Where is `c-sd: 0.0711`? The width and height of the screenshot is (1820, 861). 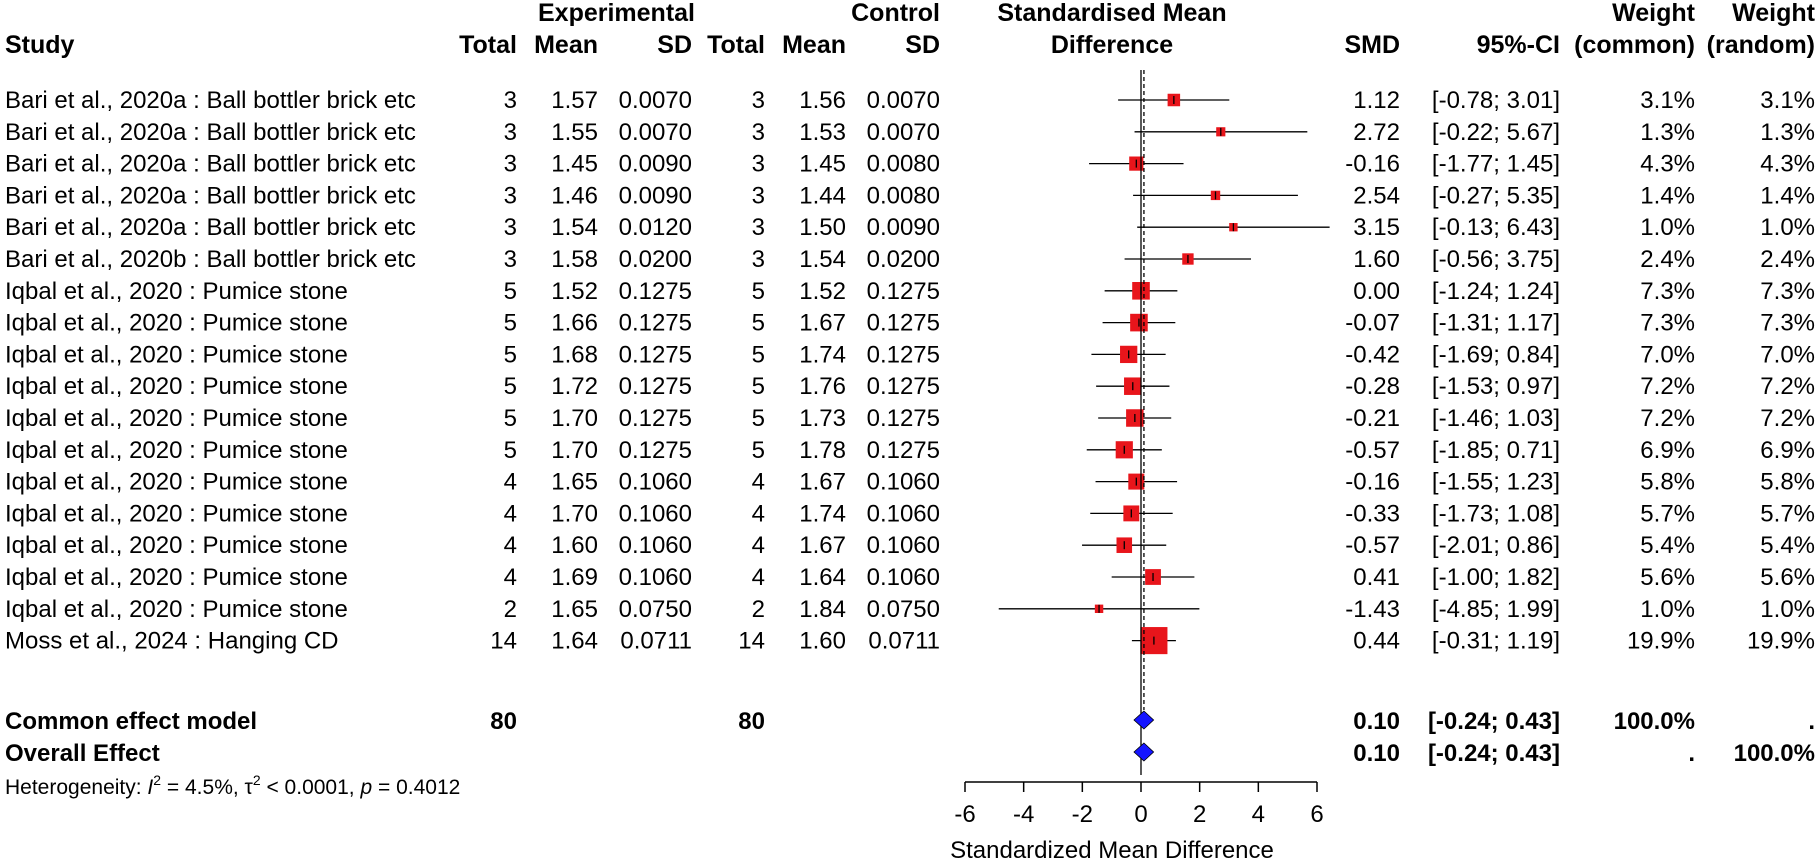
c-sd: 0.0711 is located at coordinates (904, 641).